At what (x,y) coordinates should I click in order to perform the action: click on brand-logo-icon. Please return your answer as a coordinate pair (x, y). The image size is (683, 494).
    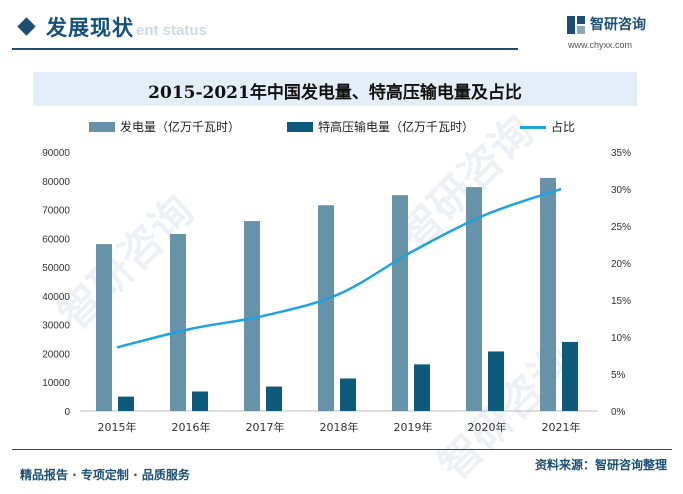
    Looking at the image, I should click on (576, 25).